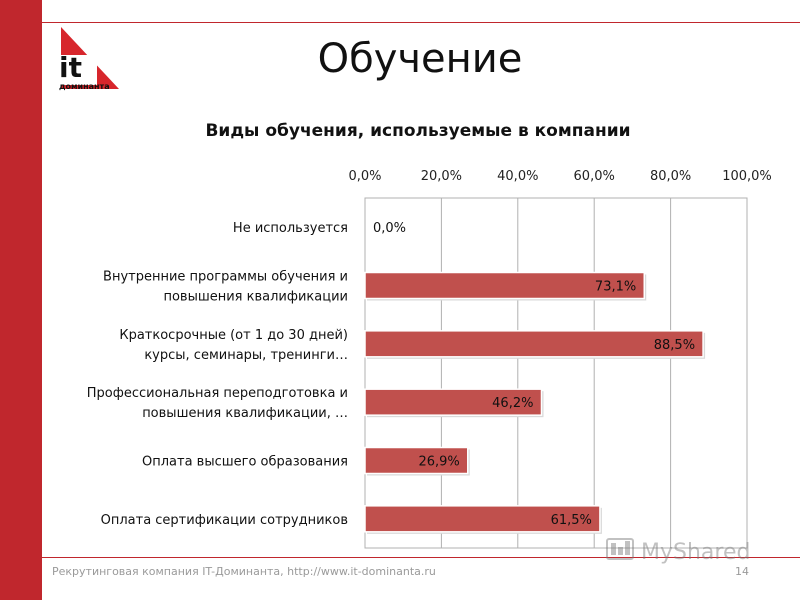 The height and width of the screenshot is (600, 800). I want to click on watermark-logo: MyShared, so click(678, 551).